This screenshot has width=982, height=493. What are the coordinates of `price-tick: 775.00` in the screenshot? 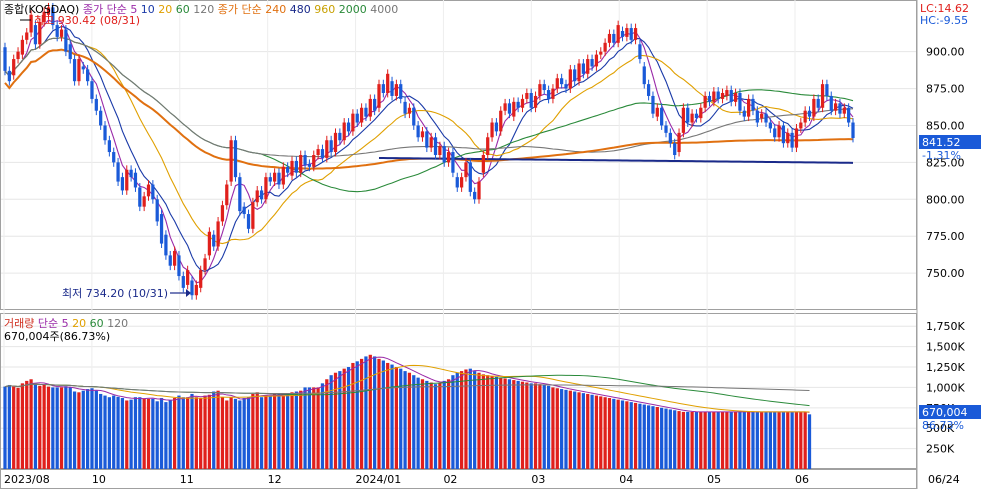 It's located at (945, 236).